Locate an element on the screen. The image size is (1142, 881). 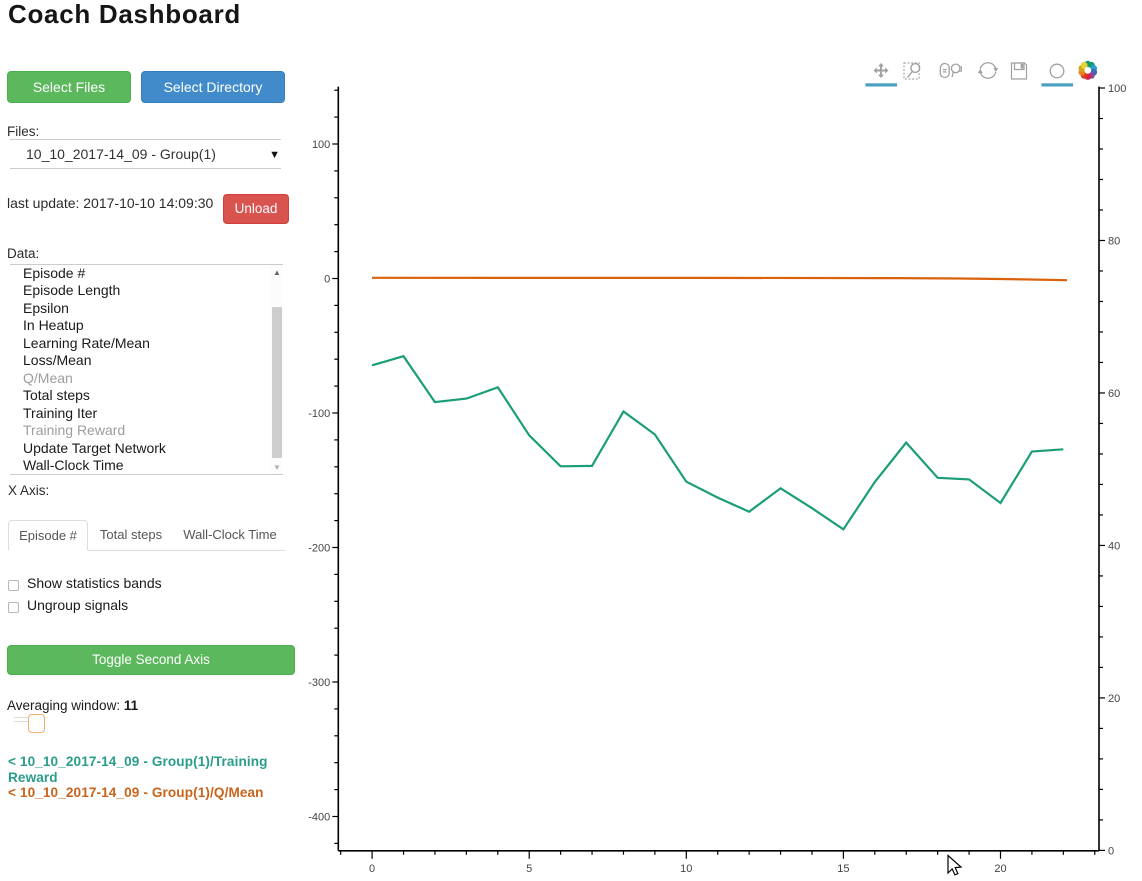
svg-text: 80 is located at coordinates (1114, 241).